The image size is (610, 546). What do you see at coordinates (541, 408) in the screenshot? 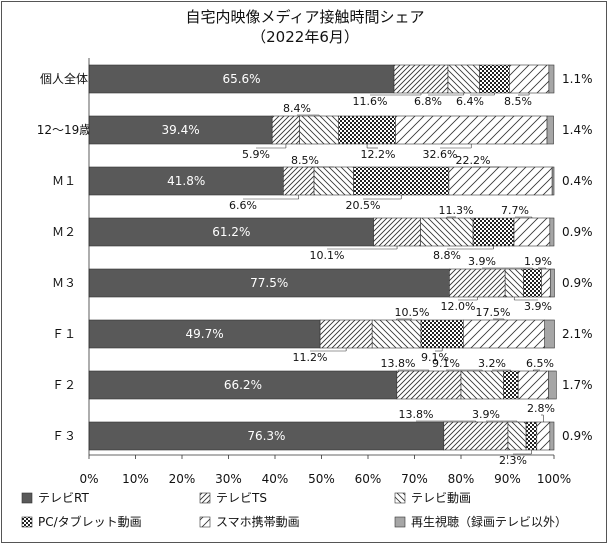
I see `data-label: 2.8%` at bounding box center [541, 408].